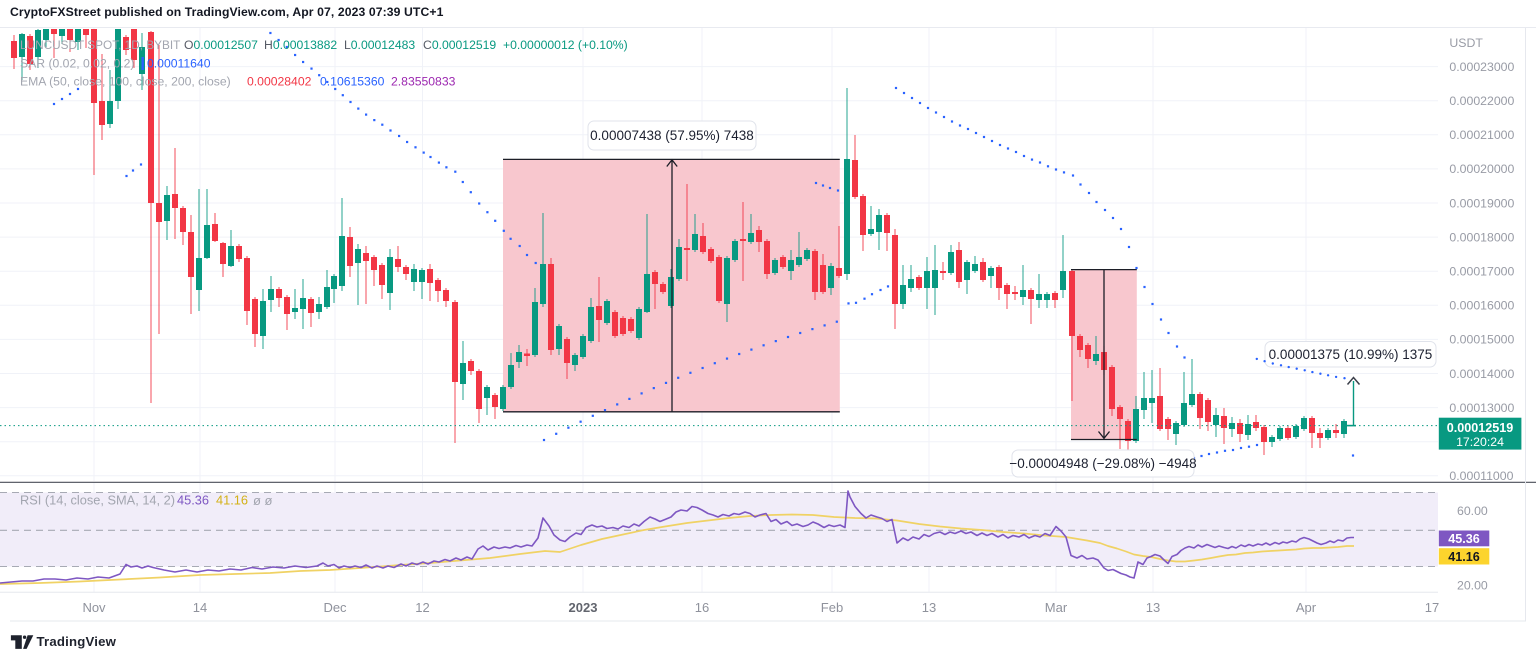  I want to click on svg-text: 0.00022000, so click(1481, 101).